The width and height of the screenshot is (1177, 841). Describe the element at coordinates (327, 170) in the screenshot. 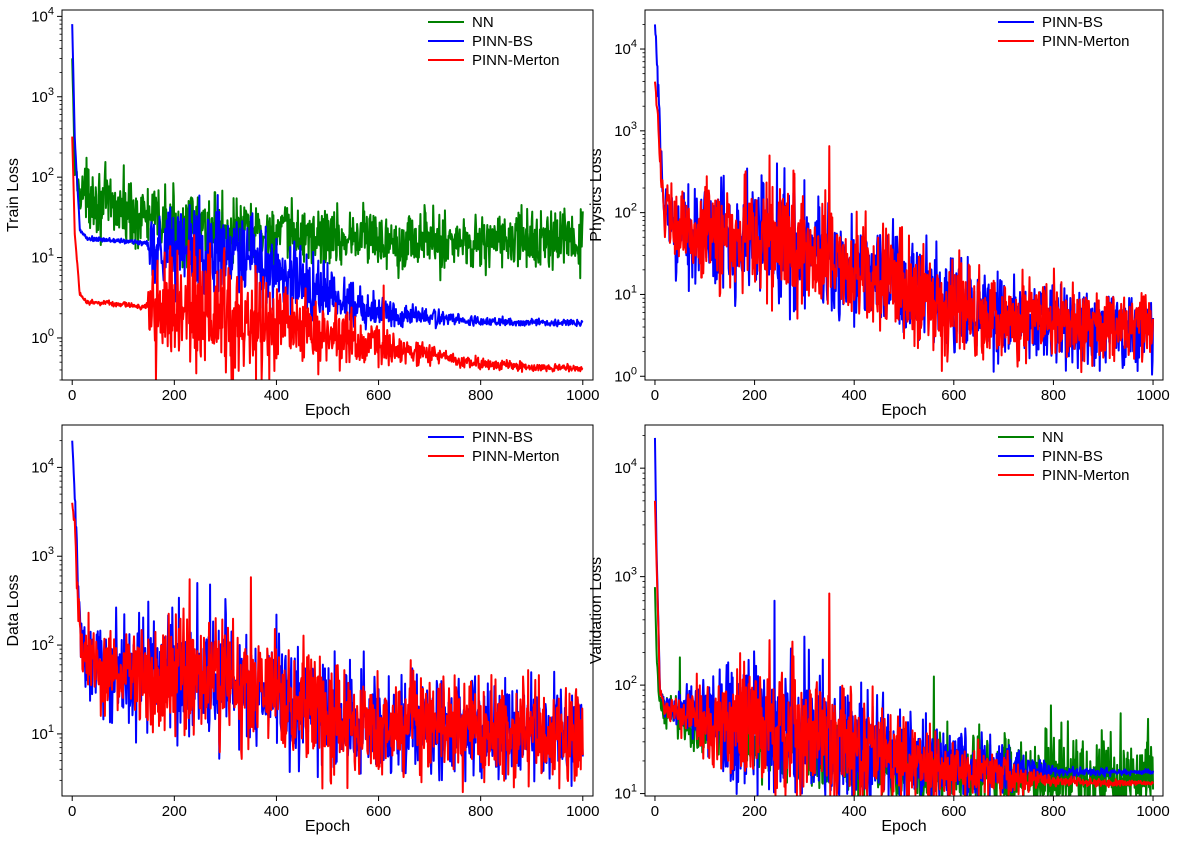

I see `series-line-nn` at that location.